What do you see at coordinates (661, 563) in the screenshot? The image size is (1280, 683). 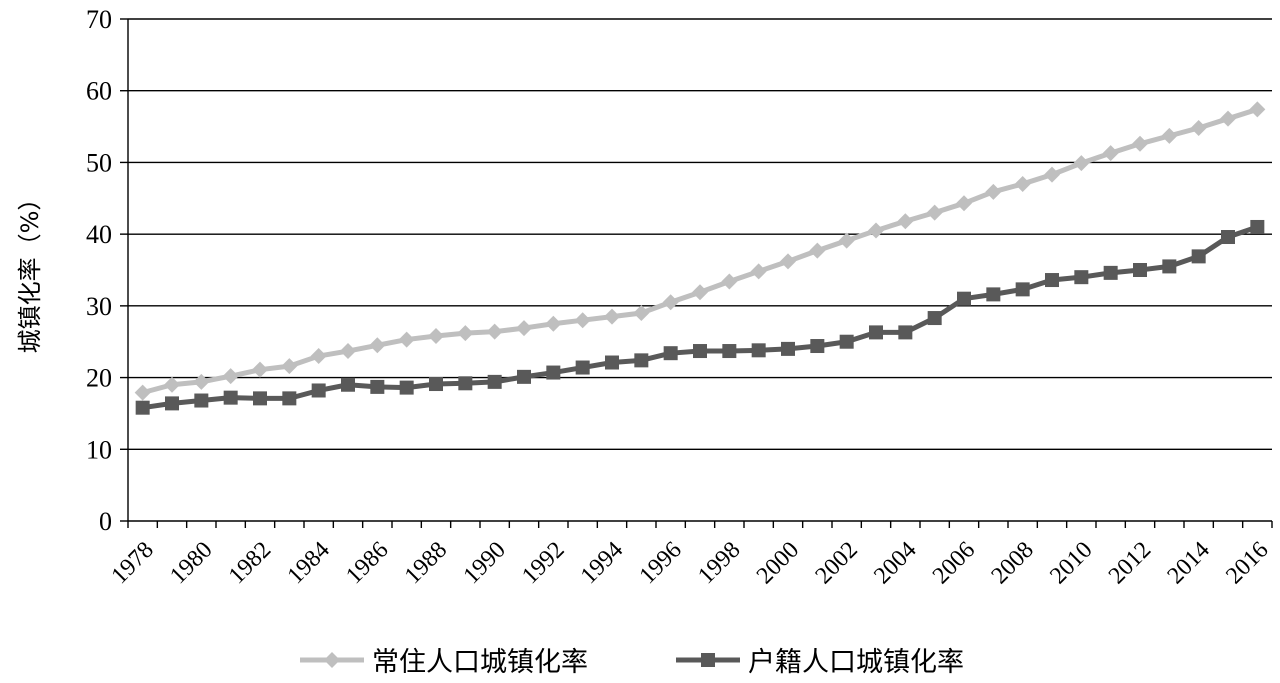 I see `x-tick-label: 1996` at bounding box center [661, 563].